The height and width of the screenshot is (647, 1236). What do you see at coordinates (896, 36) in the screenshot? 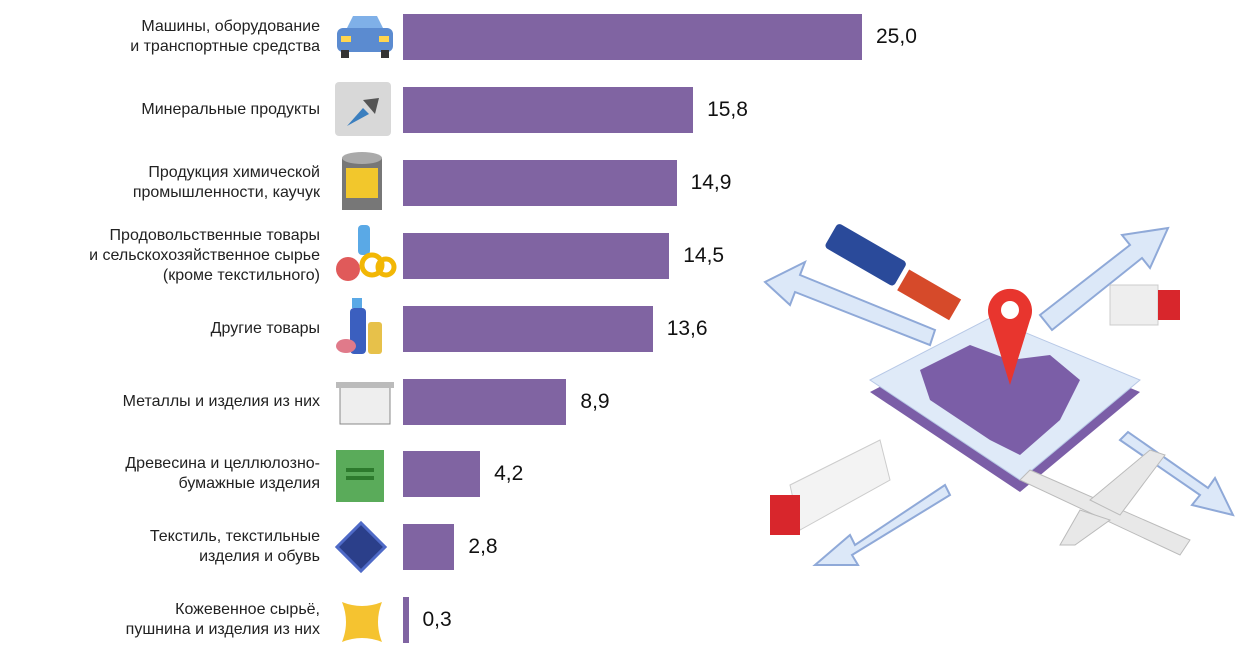
I see `value-label: 25,0` at bounding box center [896, 36].